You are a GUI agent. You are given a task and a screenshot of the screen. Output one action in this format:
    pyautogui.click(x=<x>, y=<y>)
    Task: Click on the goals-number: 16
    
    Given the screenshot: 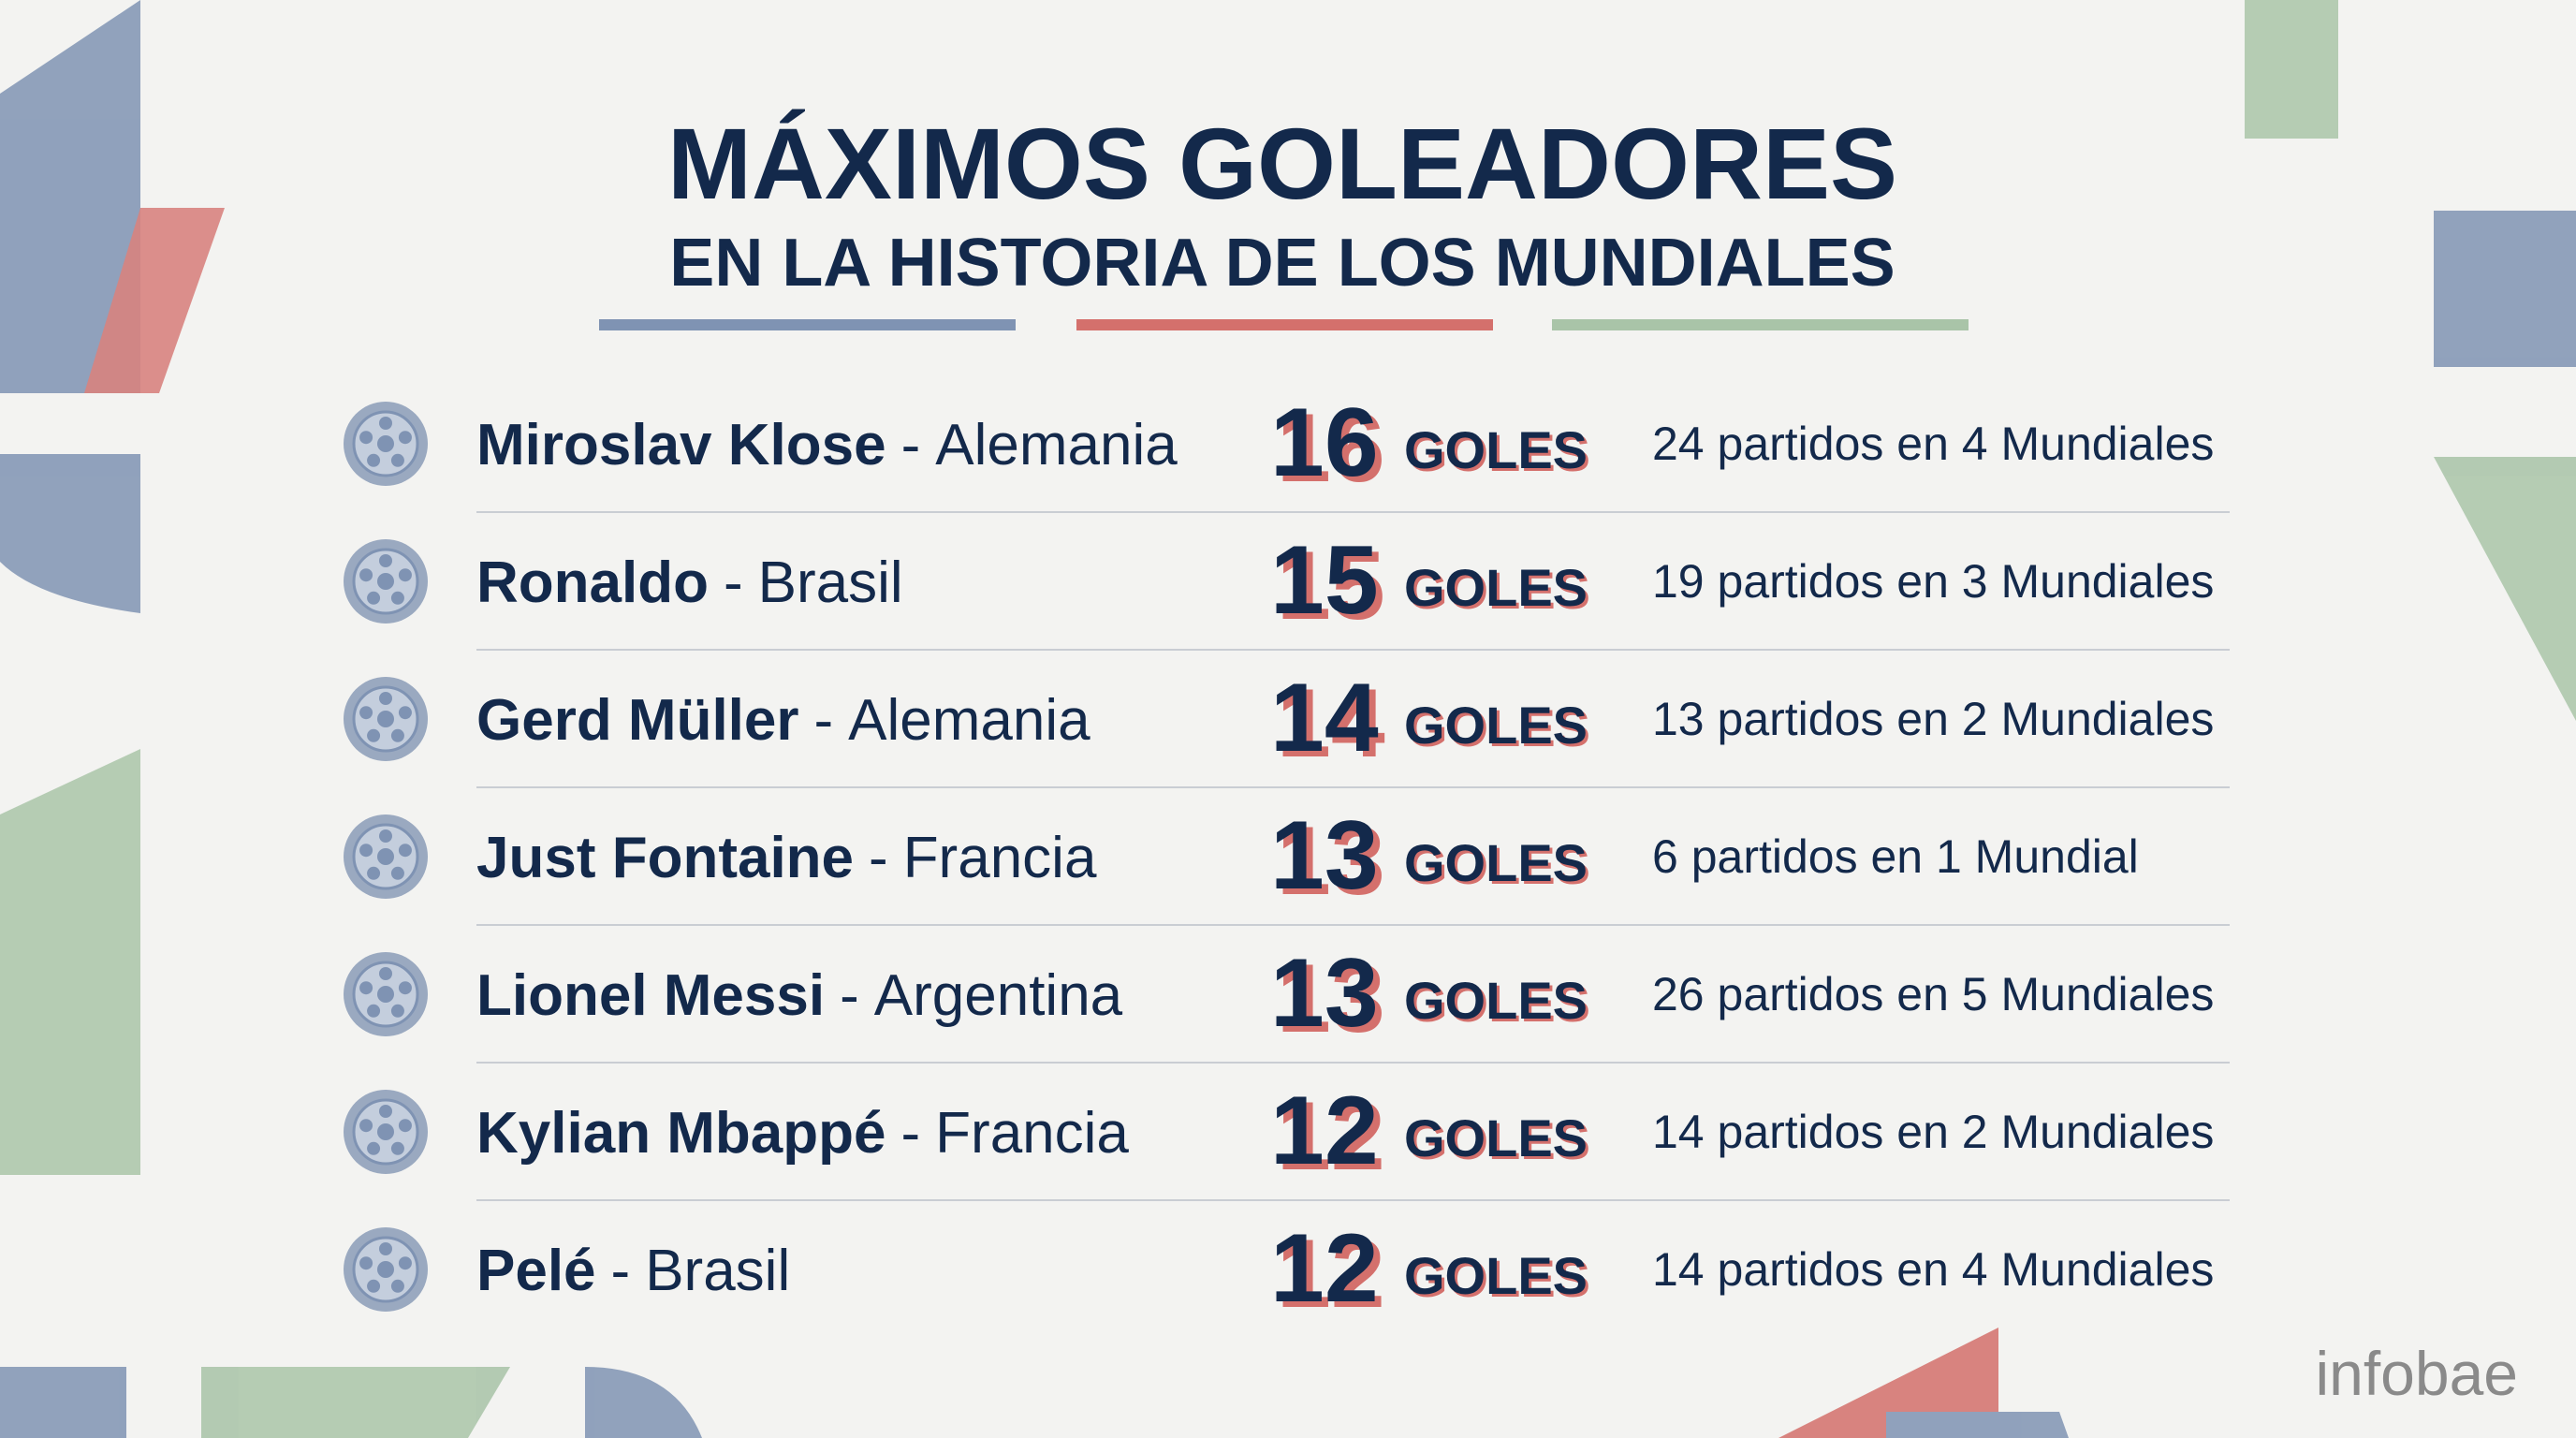 What is the action you would take?
    pyautogui.click(x=1324, y=443)
    